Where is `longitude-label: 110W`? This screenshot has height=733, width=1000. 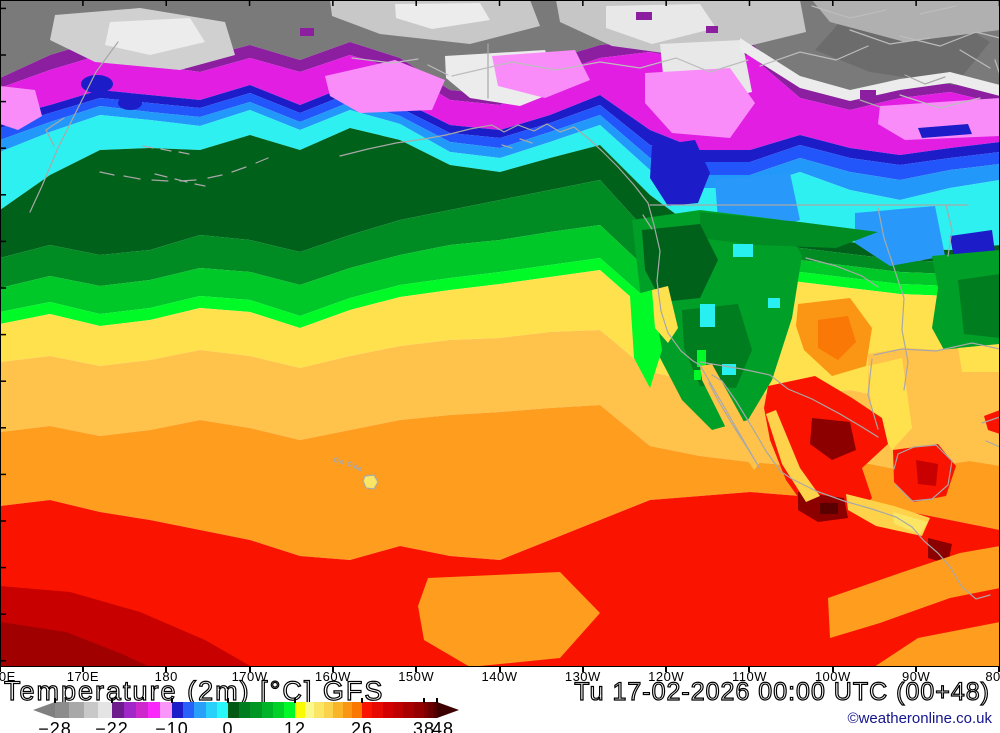
longitude-label: 110W is located at coordinates (749, 676).